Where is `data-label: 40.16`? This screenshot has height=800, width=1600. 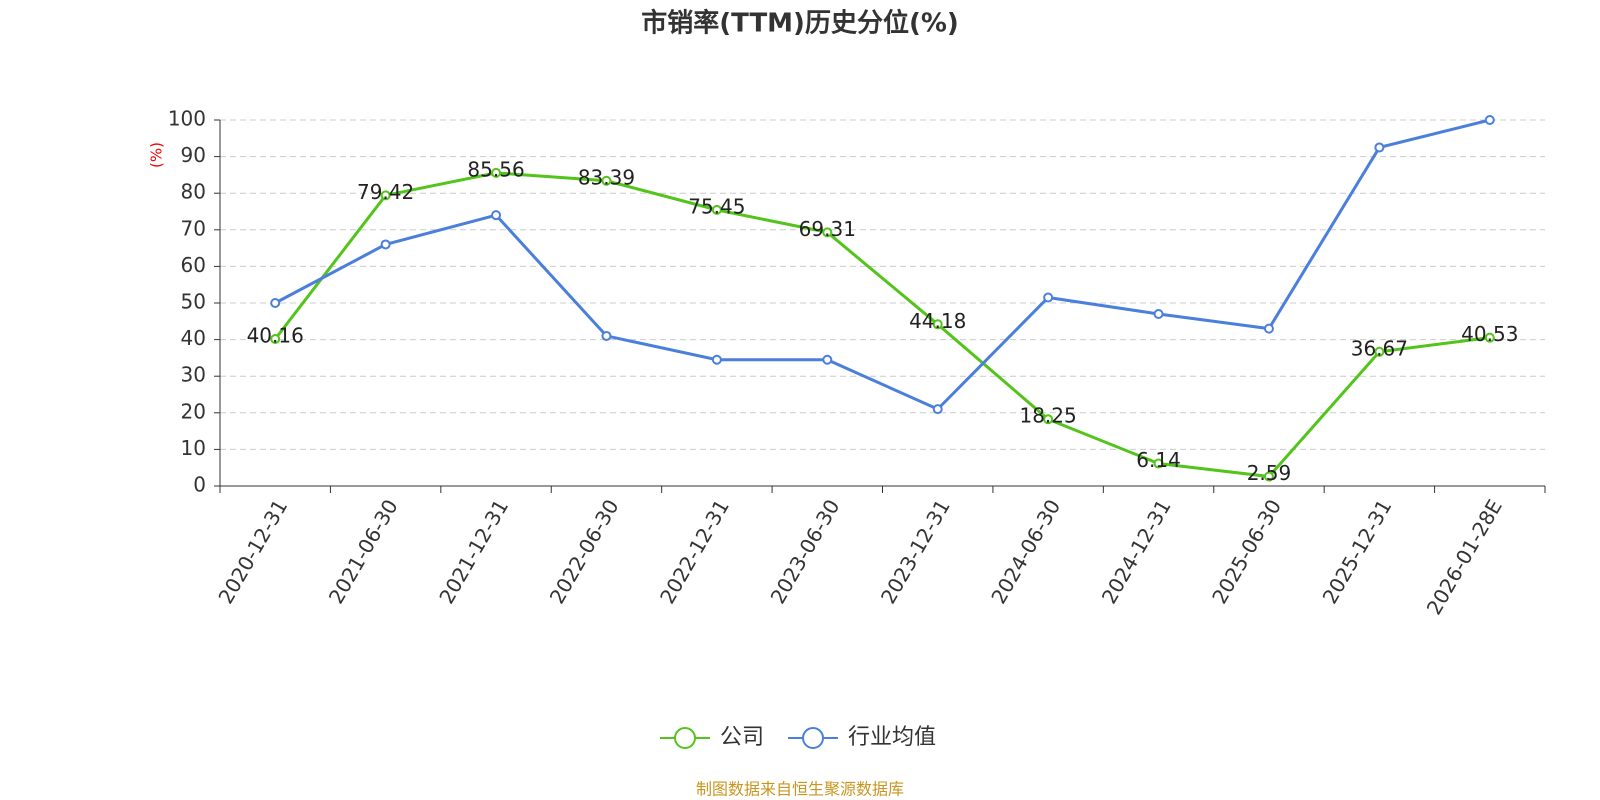
data-label: 40.16 is located at coordinates (275, 336).